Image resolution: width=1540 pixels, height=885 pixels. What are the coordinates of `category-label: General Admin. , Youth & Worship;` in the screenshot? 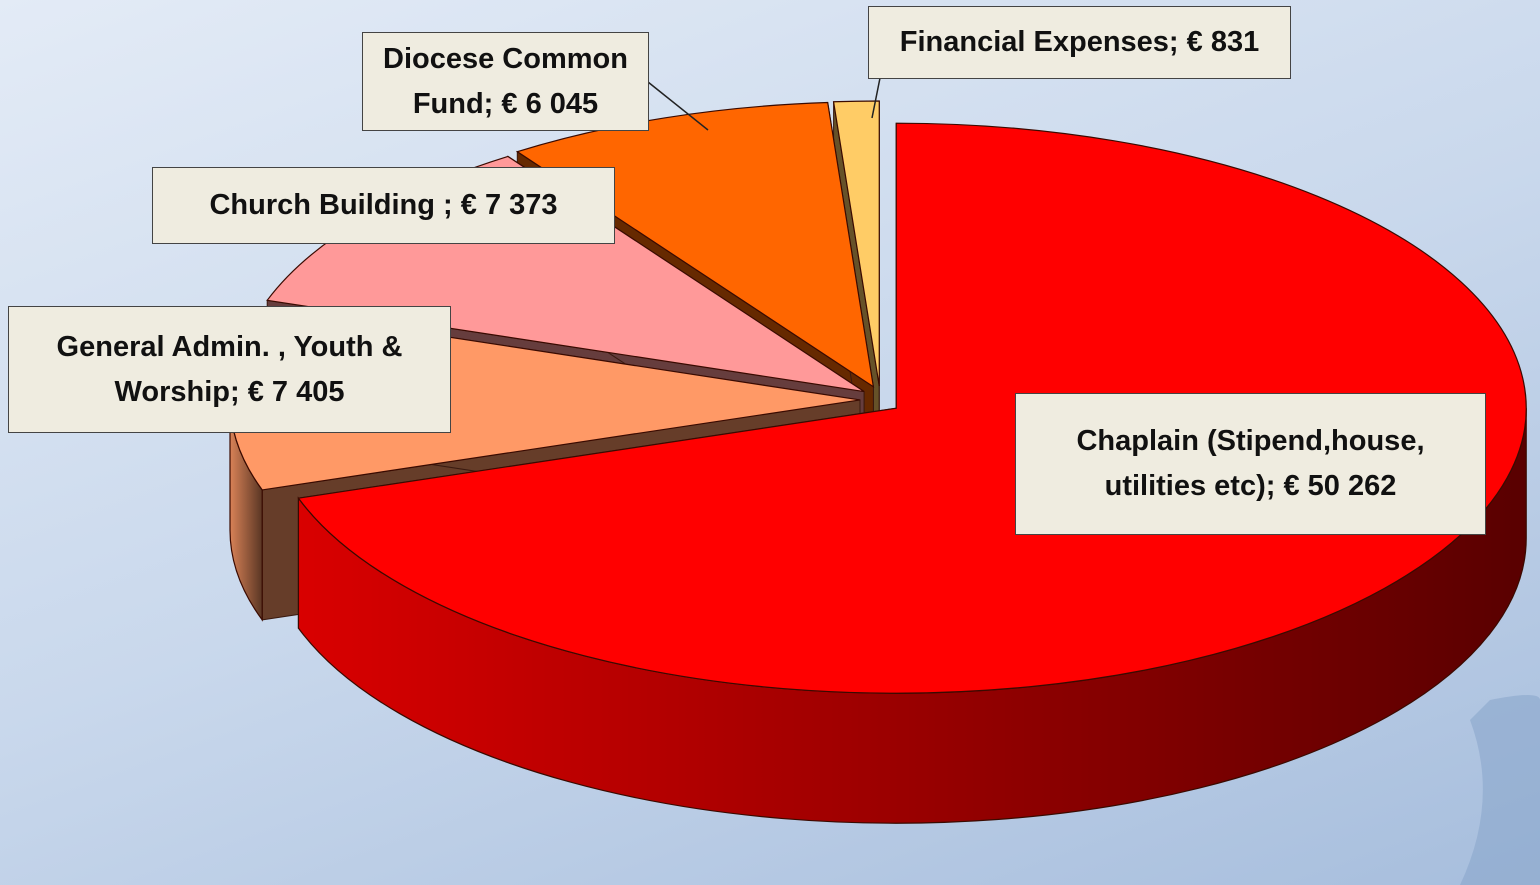 It's located at (229, 369).